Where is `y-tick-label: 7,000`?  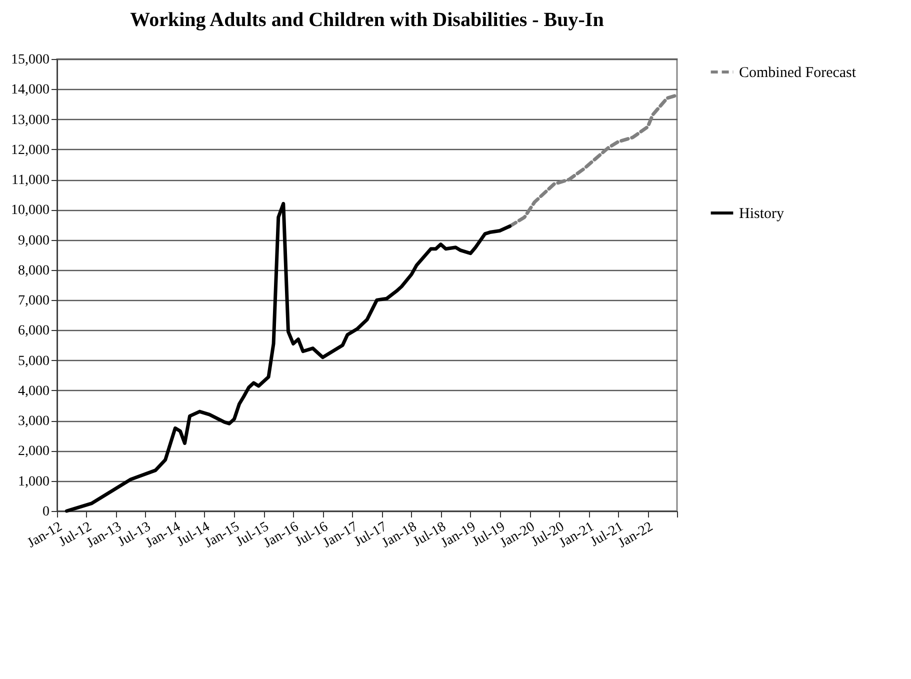
y-tick-label: 7,000 is located at coordinates (34, 301).